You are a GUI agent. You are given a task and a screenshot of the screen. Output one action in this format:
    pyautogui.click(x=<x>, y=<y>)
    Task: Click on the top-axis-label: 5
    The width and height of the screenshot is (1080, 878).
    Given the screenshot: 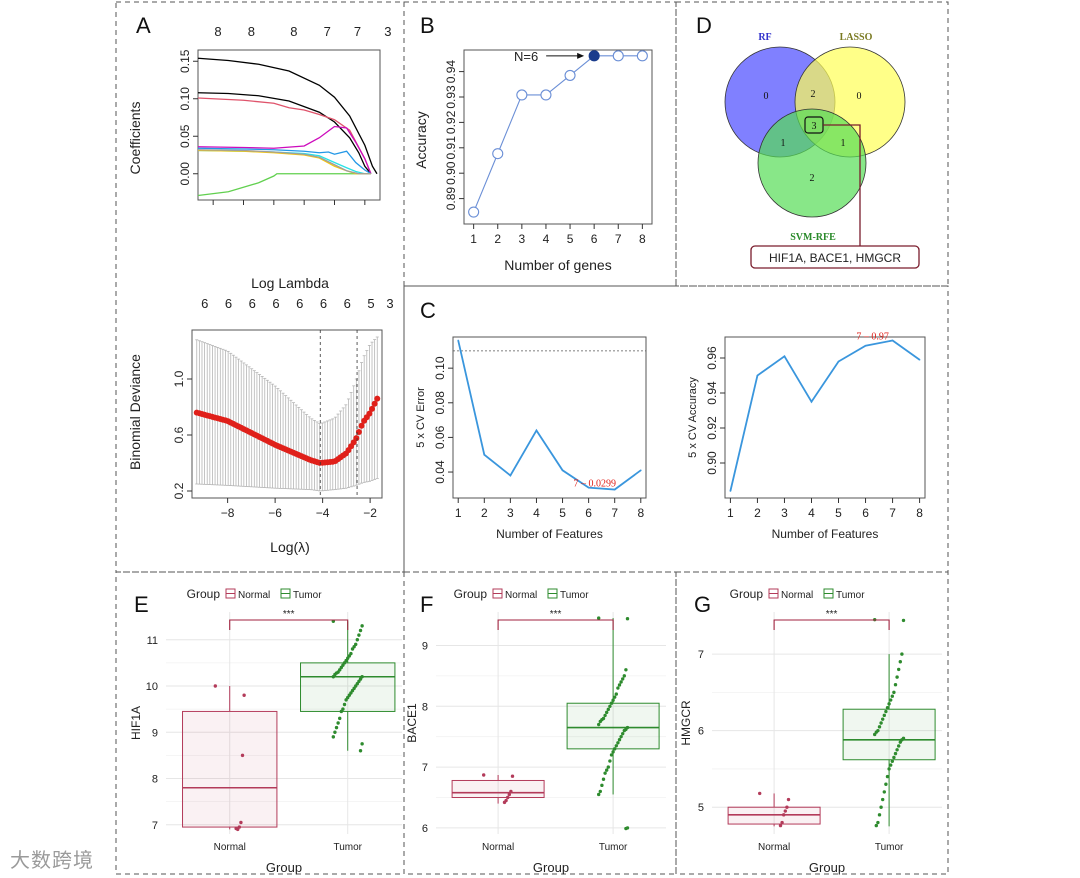 What is the action you would take?
    pyautogui.click(x=370, y=303)
    